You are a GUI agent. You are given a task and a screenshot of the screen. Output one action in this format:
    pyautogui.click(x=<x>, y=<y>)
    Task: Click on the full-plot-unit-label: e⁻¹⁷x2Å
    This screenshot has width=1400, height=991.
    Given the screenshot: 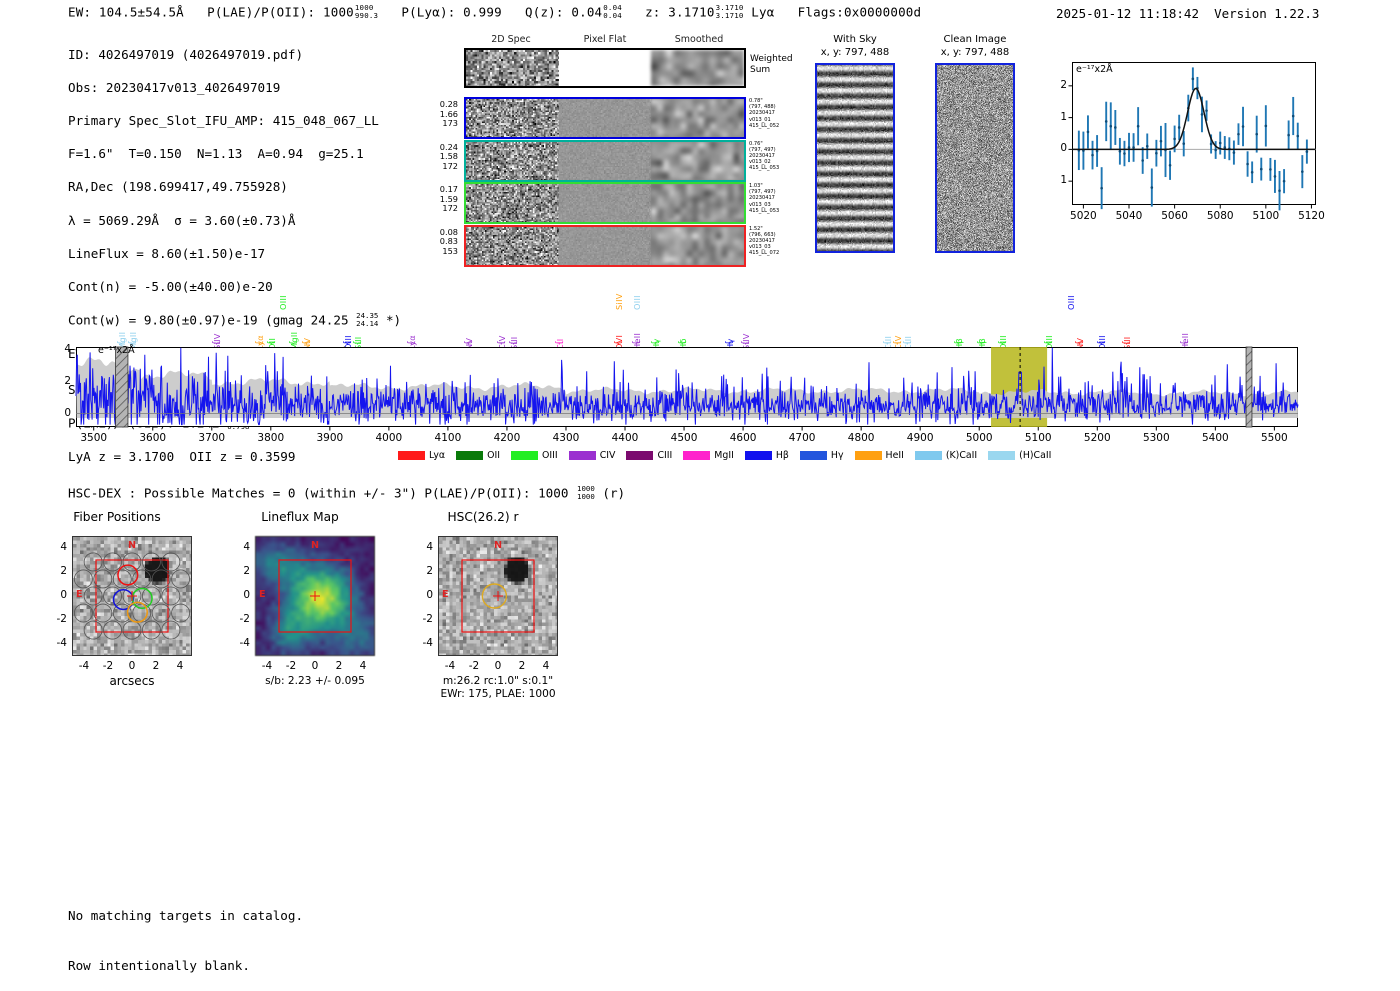 What is the action you would take?
    pyautogui.click(x=116, y=350)
    